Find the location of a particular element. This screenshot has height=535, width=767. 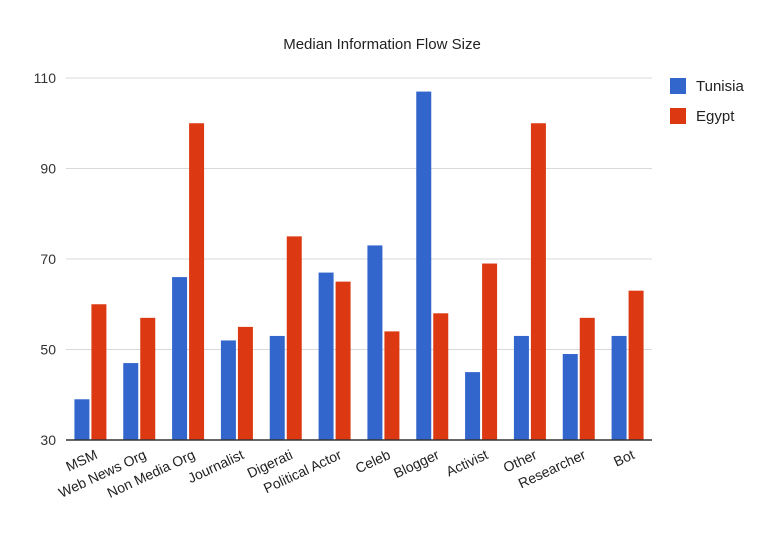

y-axis-ticks: 30 50 70 90 110 is located at coordinates (45, 259).